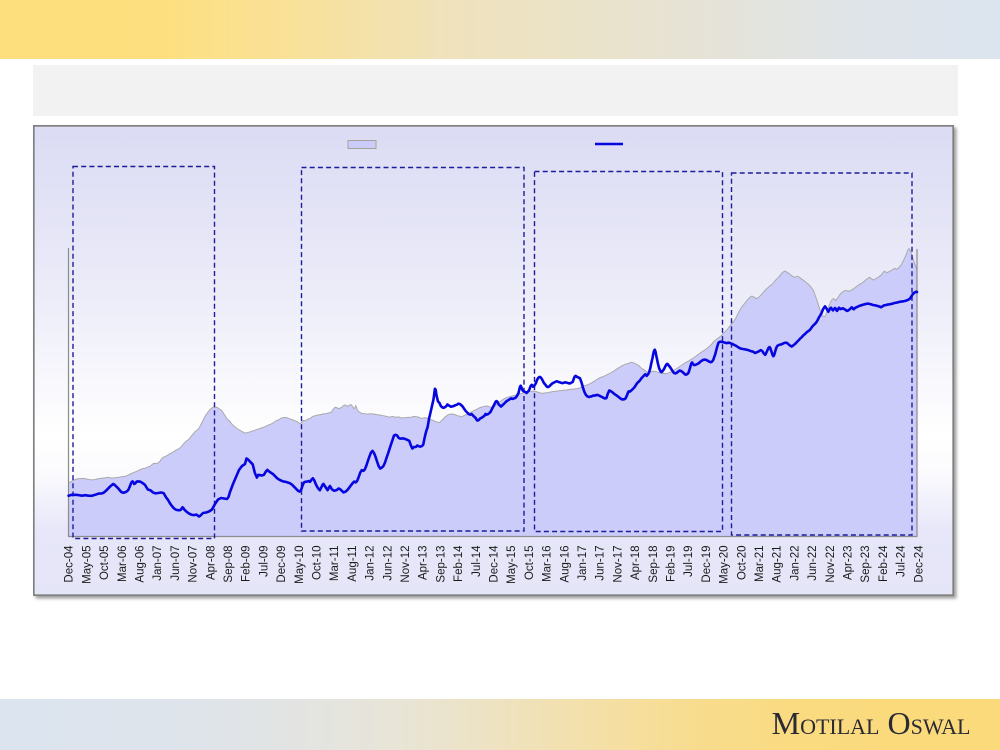 The height and width of the screenshot is (750, 1000). Describe the element at coordinates (831, 564) in the screenshot. I see `svg-text: Nov-22` at that location.